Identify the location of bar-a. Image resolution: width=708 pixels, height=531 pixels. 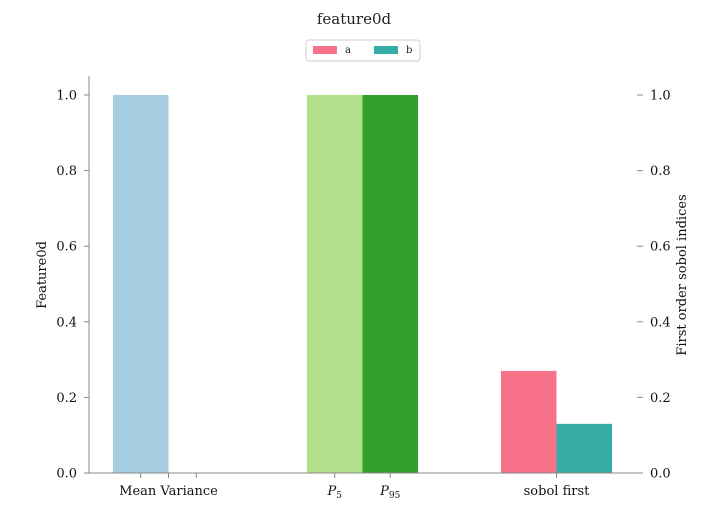
(529, 421).